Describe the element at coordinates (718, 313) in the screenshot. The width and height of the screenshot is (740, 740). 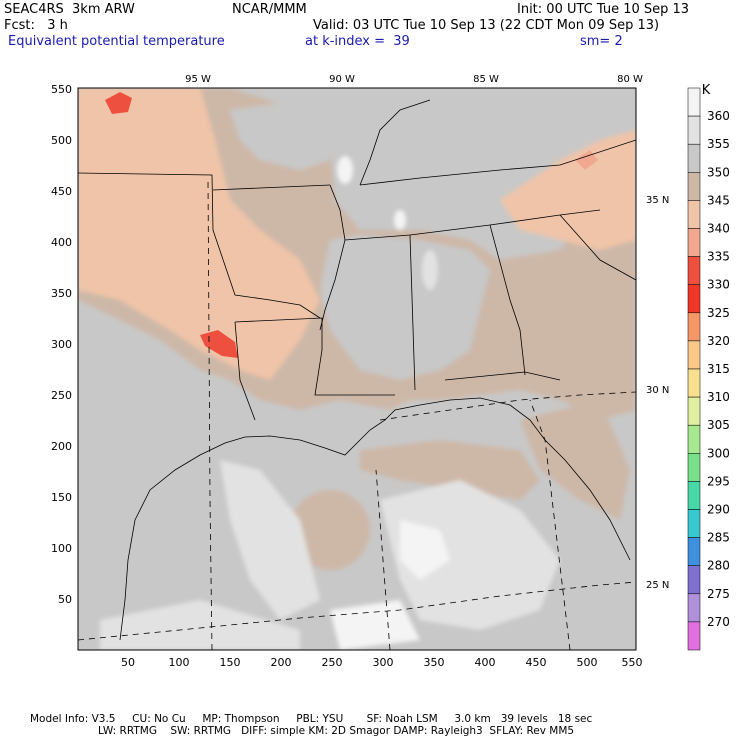
I see `legend-level-label: 325` at that location.